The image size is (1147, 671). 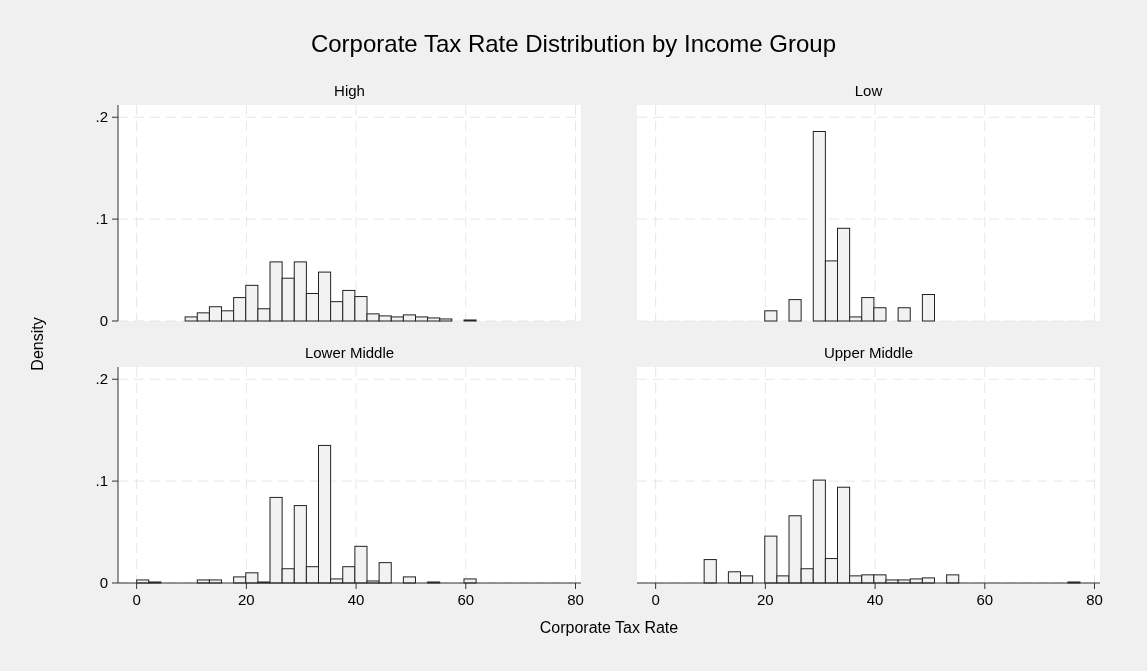 I want to click on chart-title: High, so click(x=349, y=90).